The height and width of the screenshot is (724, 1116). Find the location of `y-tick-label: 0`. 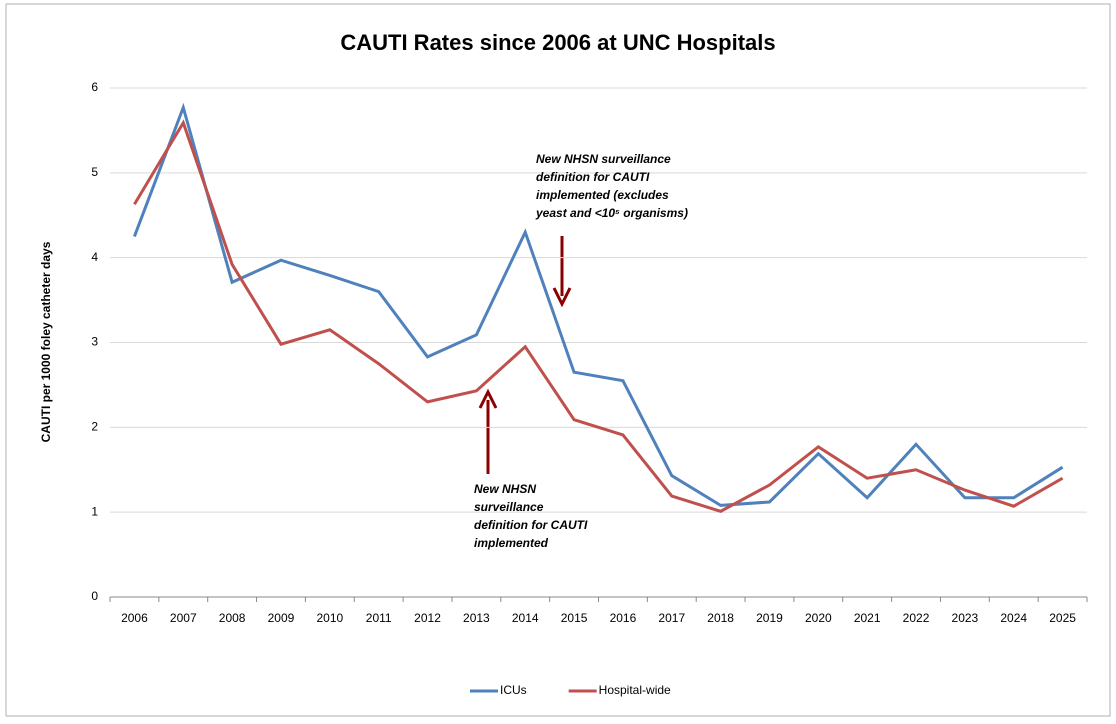

y-tick-label: 0 is located at coordinates (94, 596).